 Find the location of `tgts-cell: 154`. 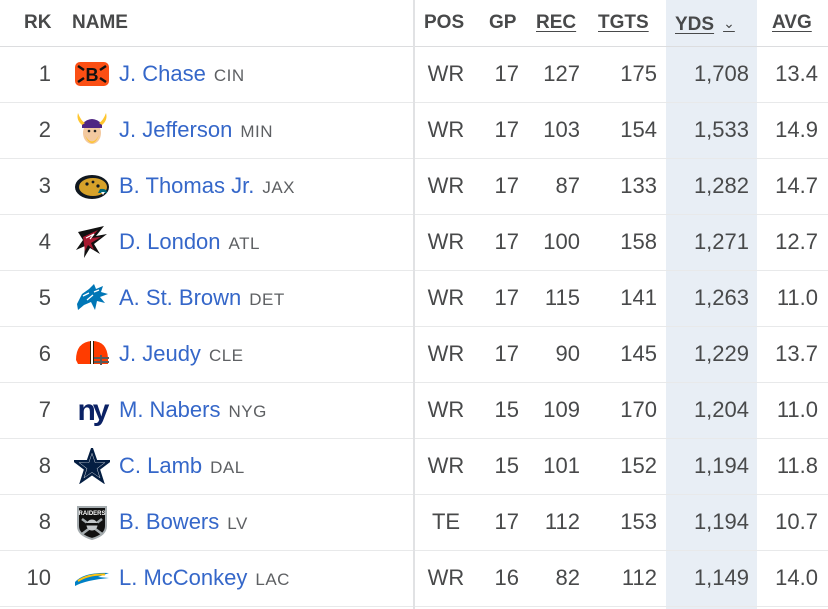

tgts-cell: 154 is located at coordinates (638, 129).